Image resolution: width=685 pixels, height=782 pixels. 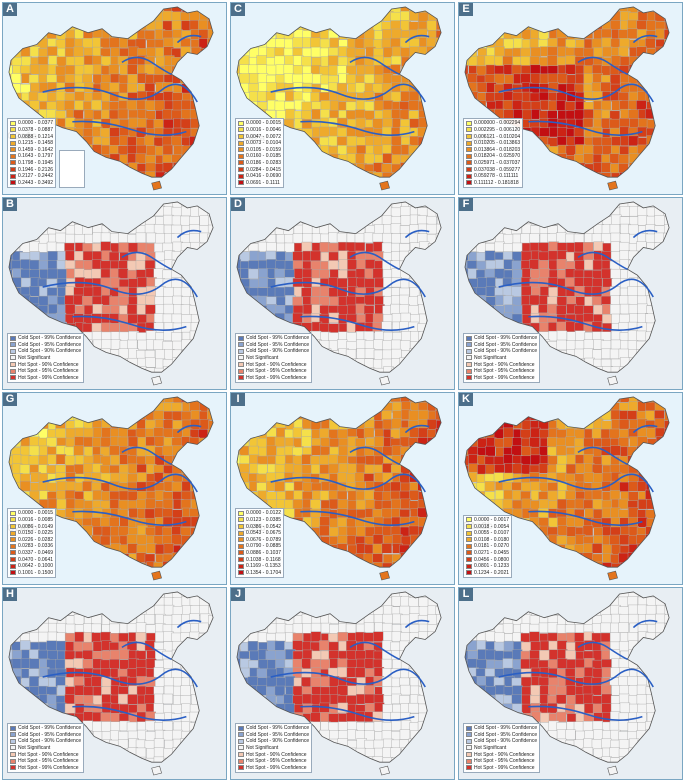 I want to click on country-outline, so click(x=111, y=482).